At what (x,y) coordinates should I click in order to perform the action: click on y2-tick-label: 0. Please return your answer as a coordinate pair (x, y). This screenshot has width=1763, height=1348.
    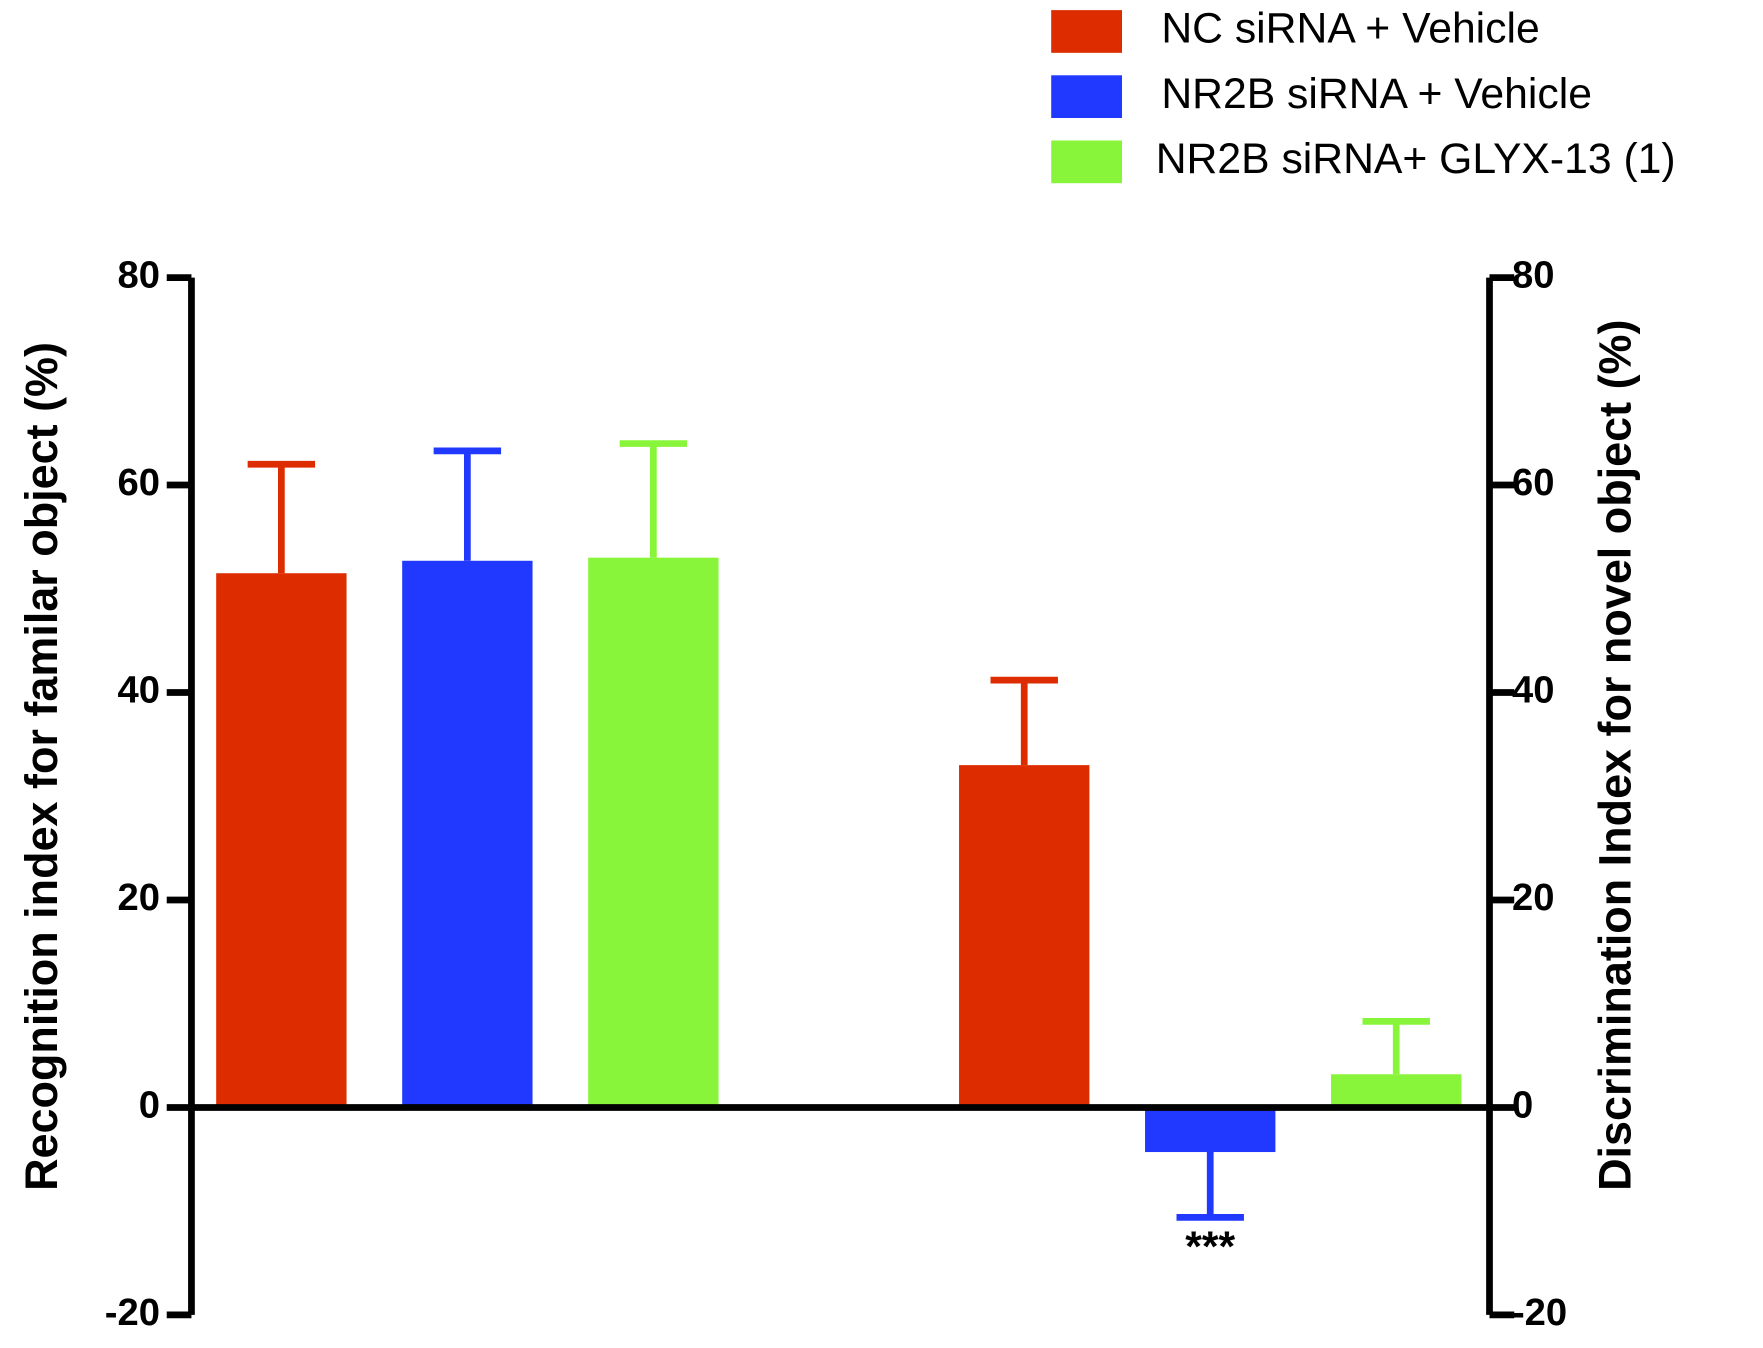
    Looking at the image, I should click on (1522, 1105).